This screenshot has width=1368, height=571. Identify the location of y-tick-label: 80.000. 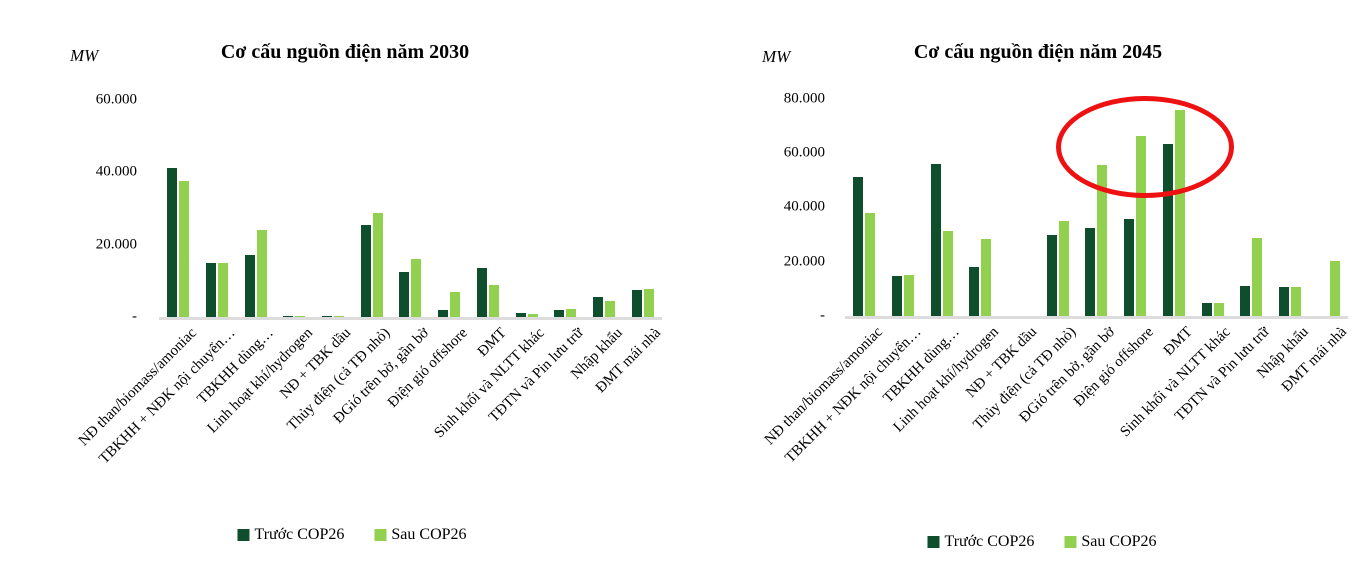
(804, 98).